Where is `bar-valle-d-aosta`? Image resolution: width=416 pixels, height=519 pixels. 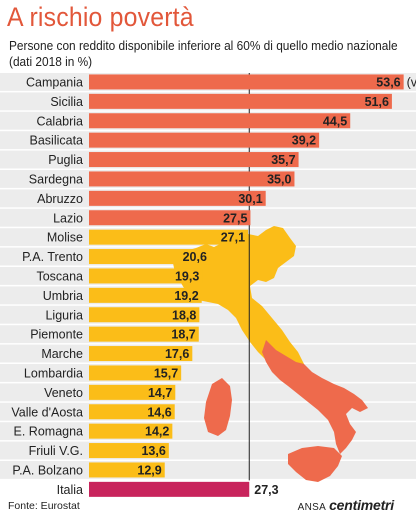
bar-valle-d-aosta is located at coordinates (132, 412).